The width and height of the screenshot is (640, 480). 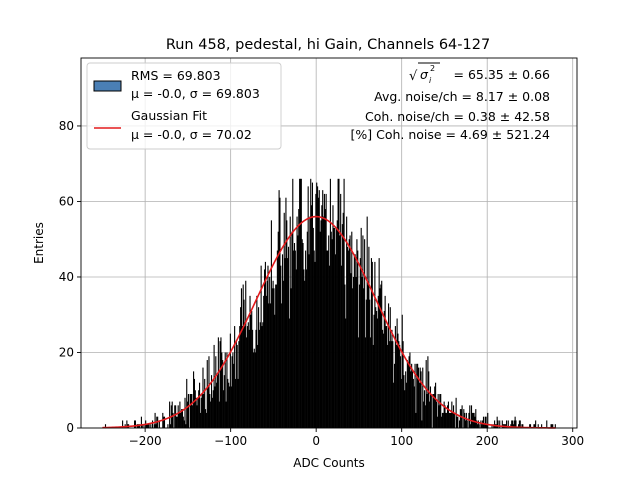 I want to click on x-tick-label: 0, so click(x=316, y=441).